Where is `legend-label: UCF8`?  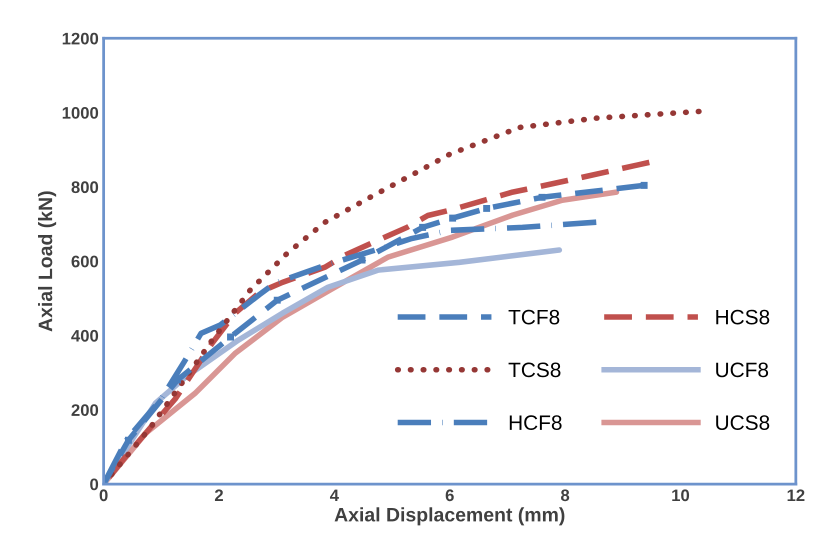
legend-label: UCF8 is located at coordinates (742, 370).